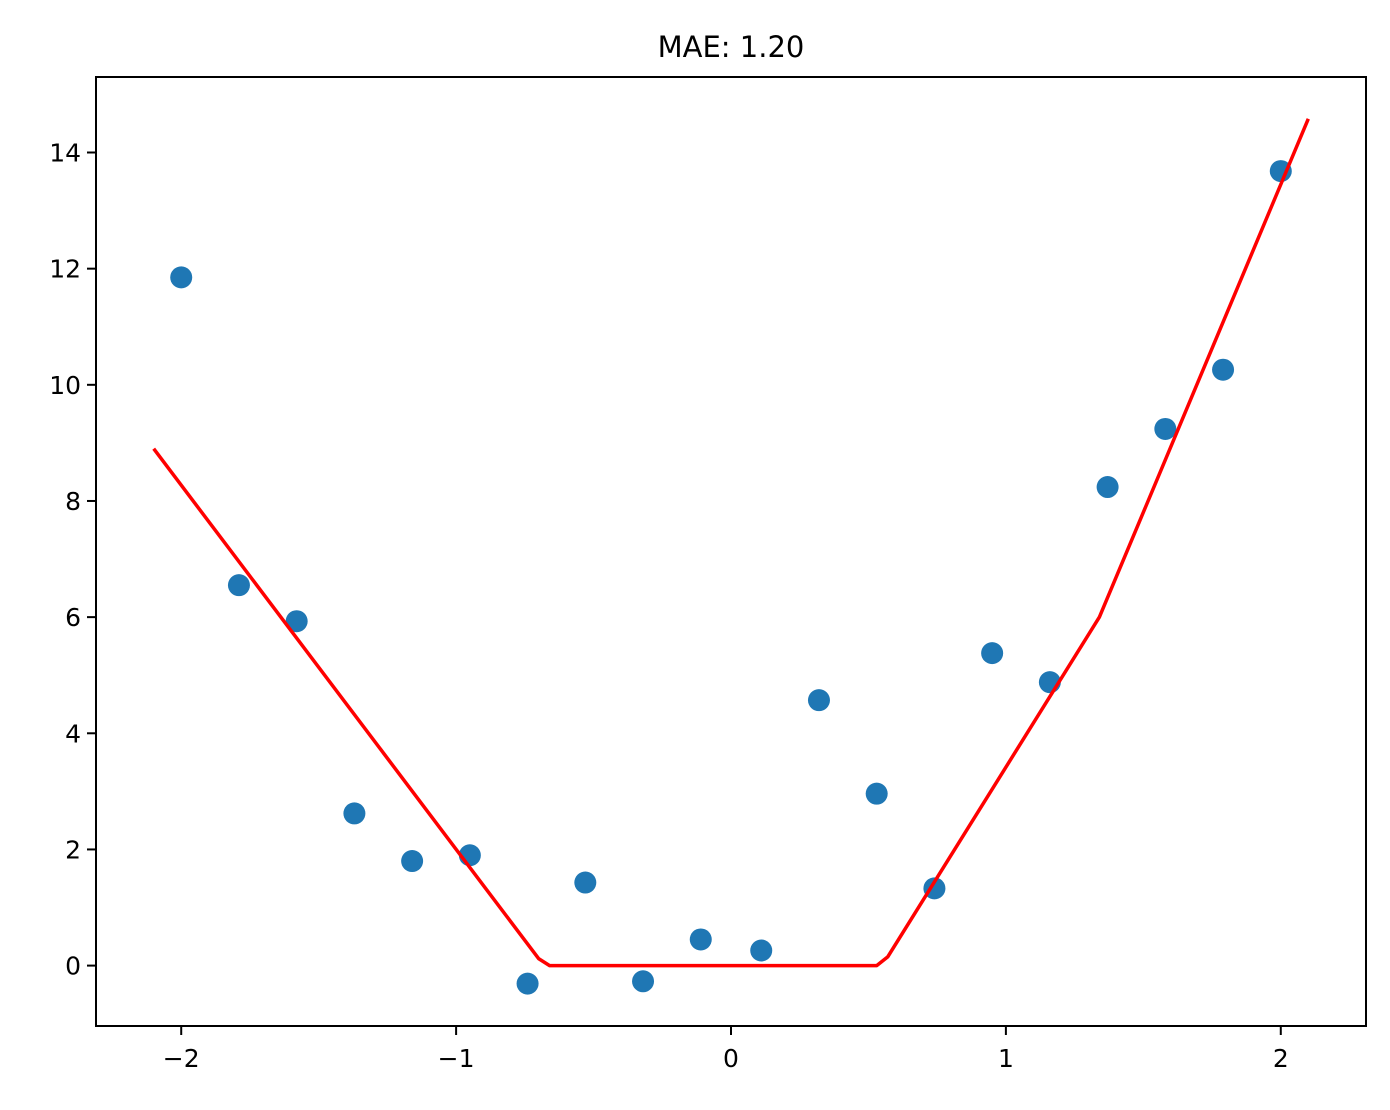 This screenshot has height=1110, width=1390. What do you see at coordinates (65, 385) in the screenshot?
I see `y-tick-label: 10` at bounding box center [65, 385].